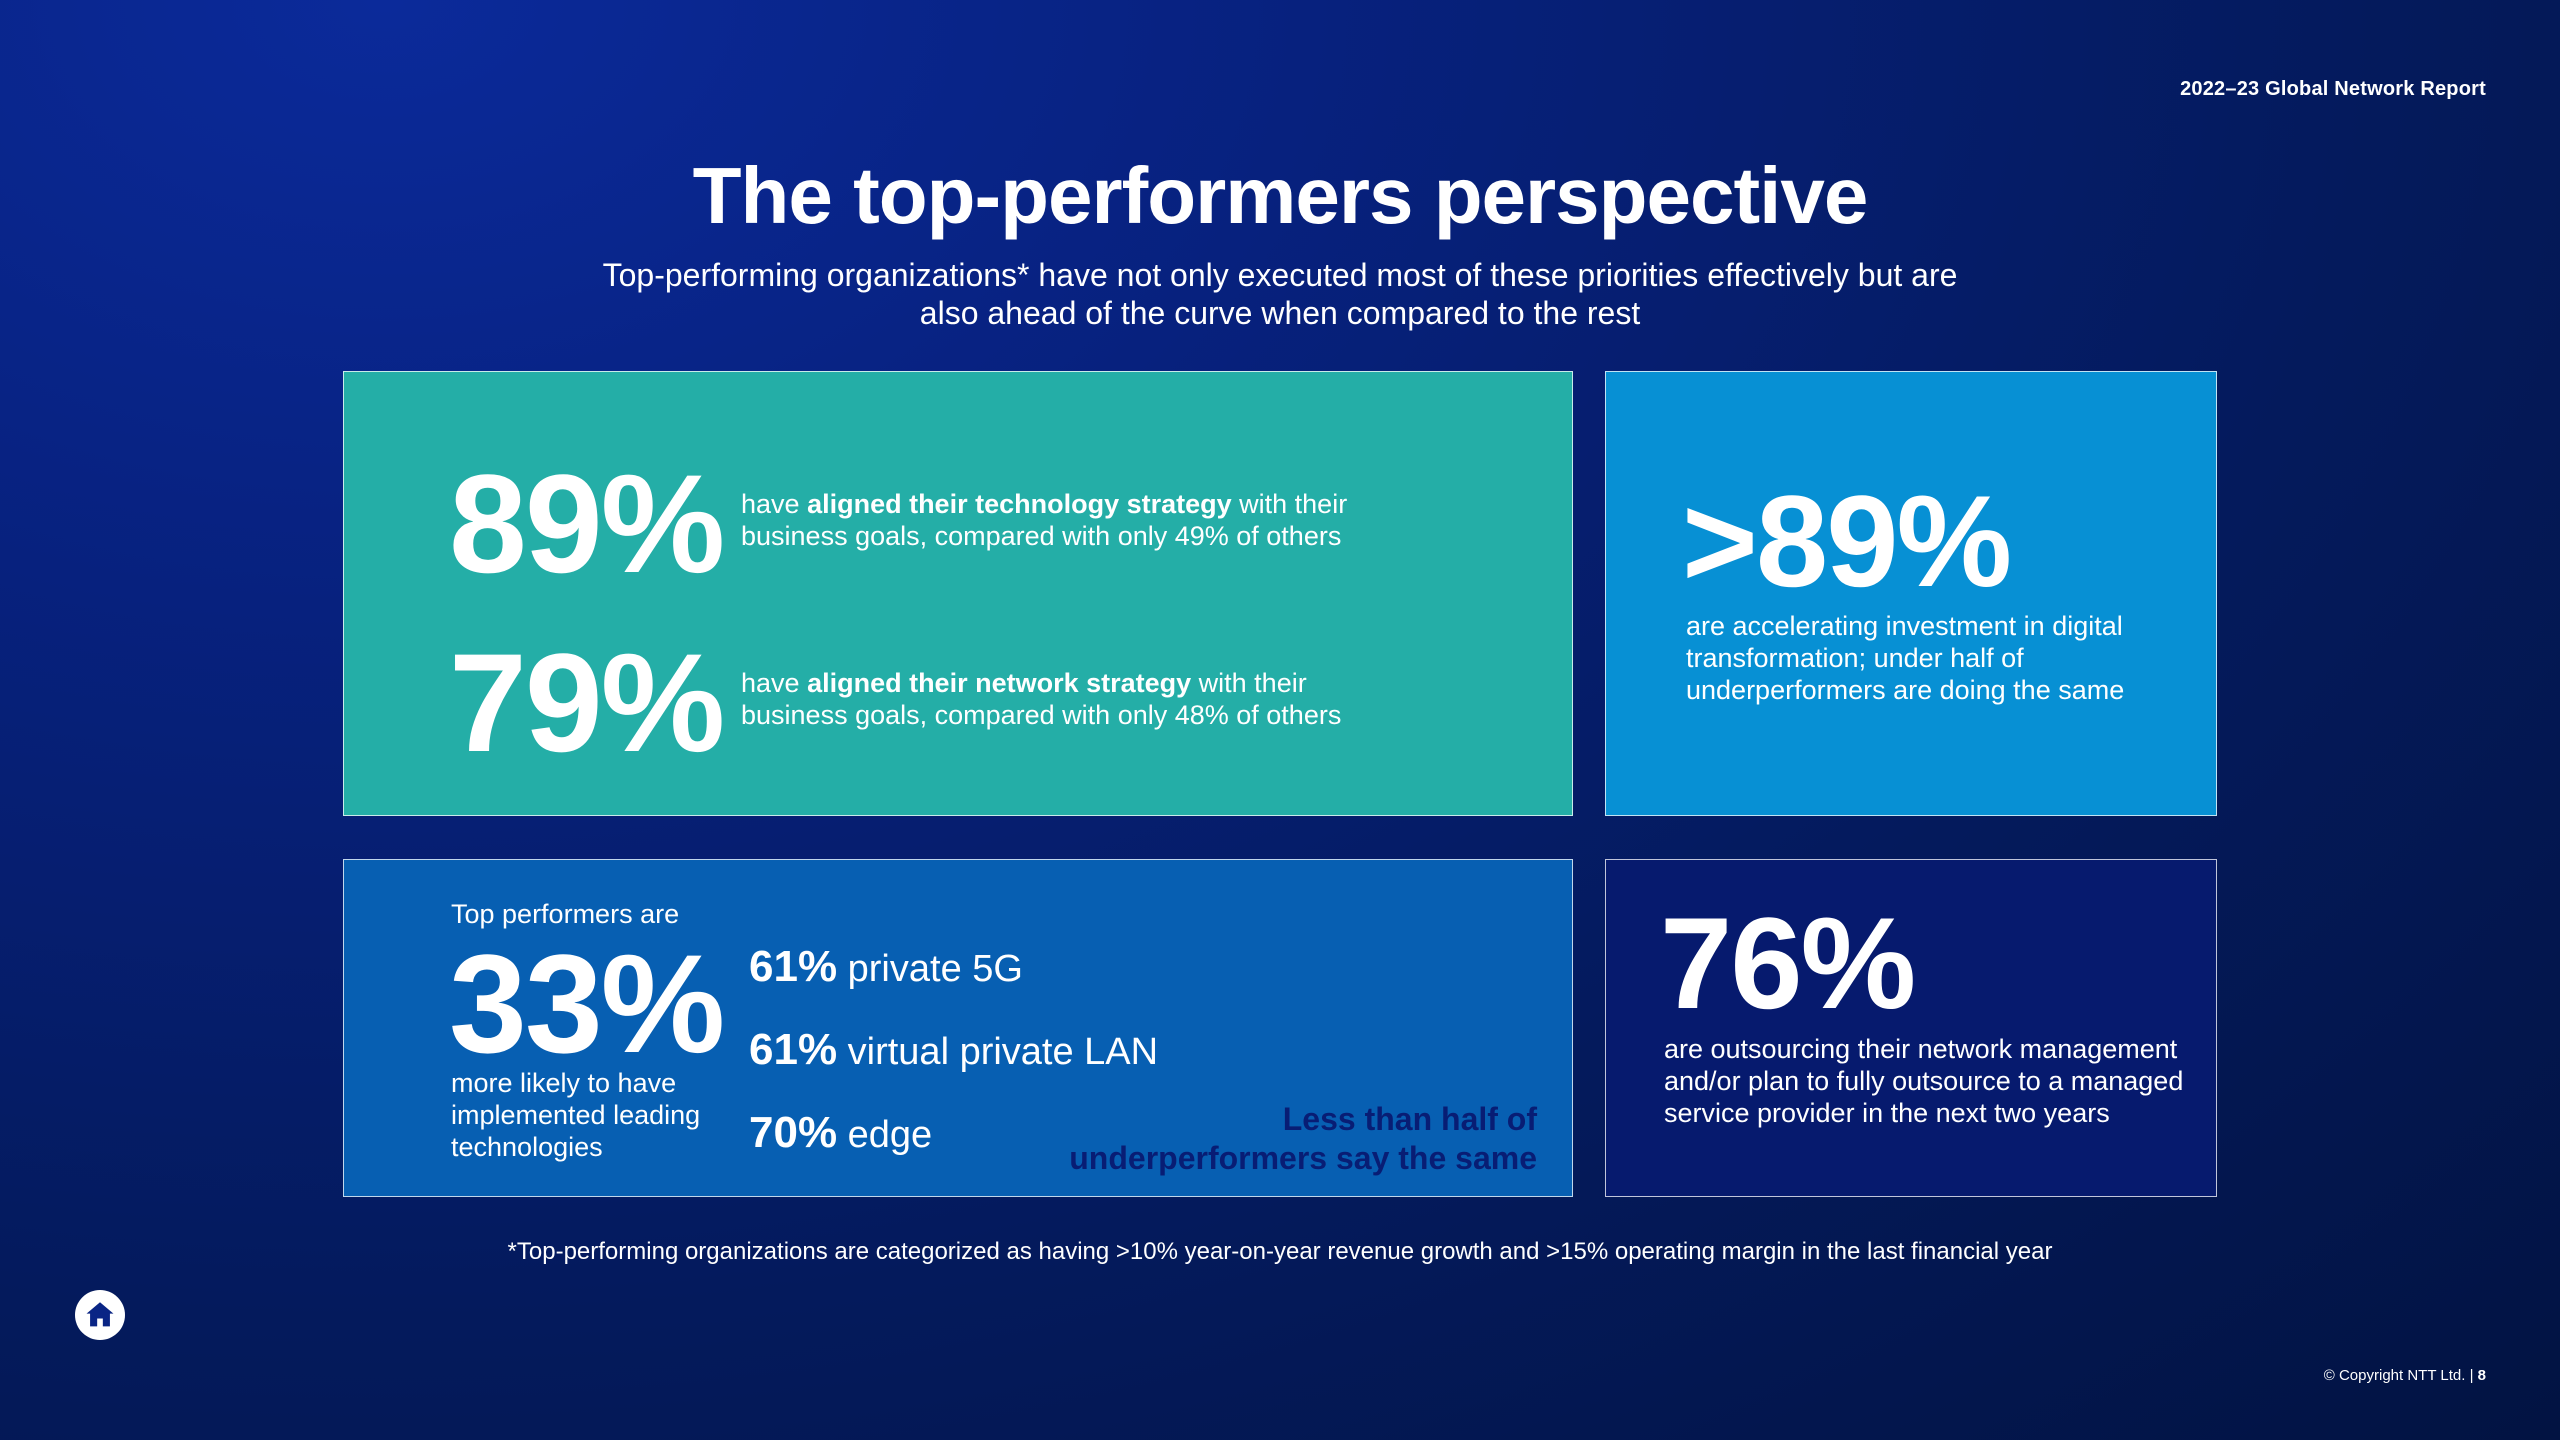 The width and height of the screenshot is (2560, 1440). What do you see at coordinates (2398, 1375) in the screenshot?
I see `copyright-text: © Copyright NTT Ltd. |` at bounding box center [2398, 1375].